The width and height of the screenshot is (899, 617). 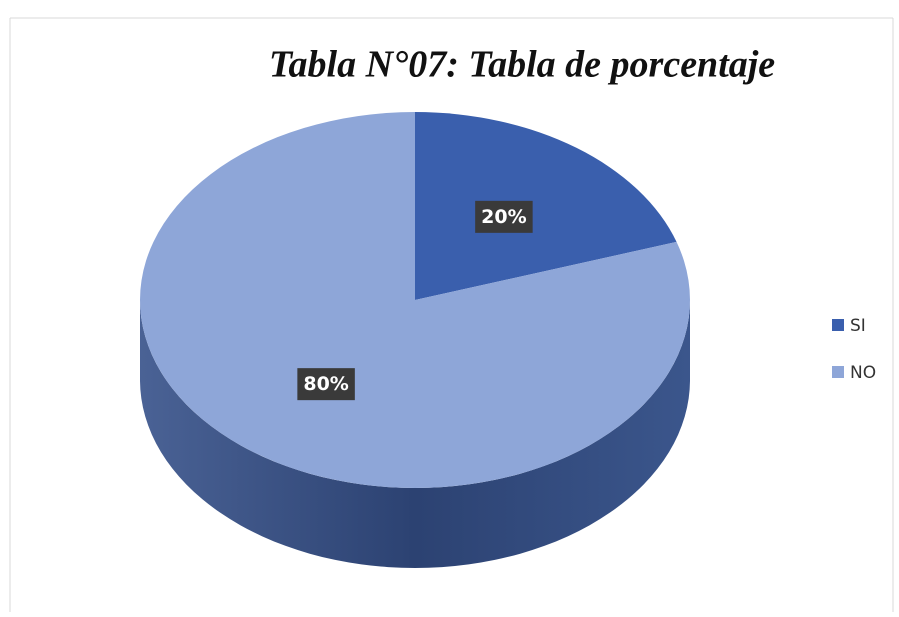 What do you see at coordinates (863, 373) in the screenshot?
I see `legend-label: NO` at bounding box center [863, 373].